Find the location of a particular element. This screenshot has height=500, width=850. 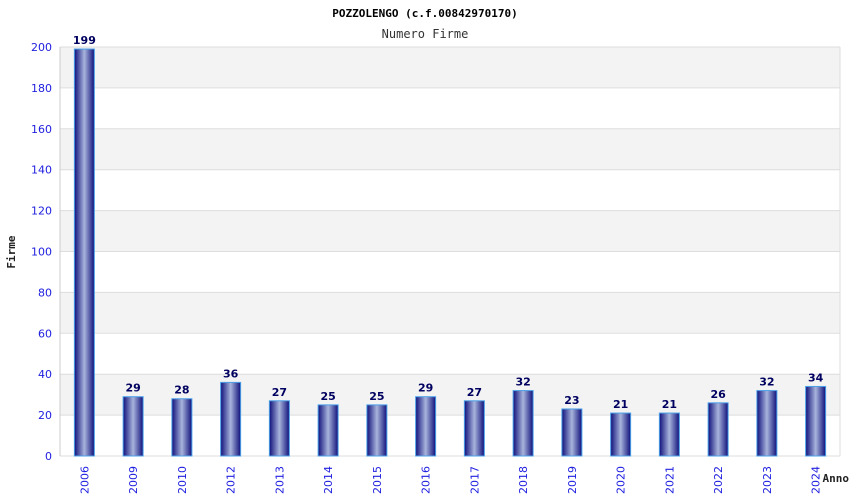

data-label: 34 is located at coordinates (816, 377).